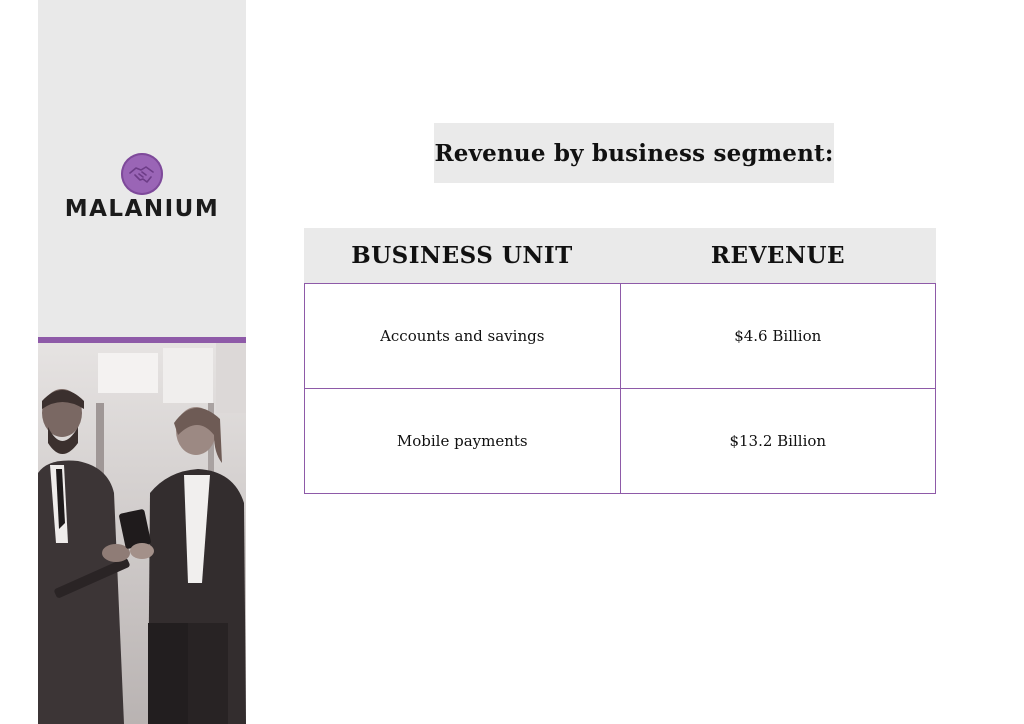 This screenshot has width=1024, height=724. Describe the element at coordinates (462, 255) in the screenshot. I see `header-business-unit: BUSINESS UNIT` at that location.